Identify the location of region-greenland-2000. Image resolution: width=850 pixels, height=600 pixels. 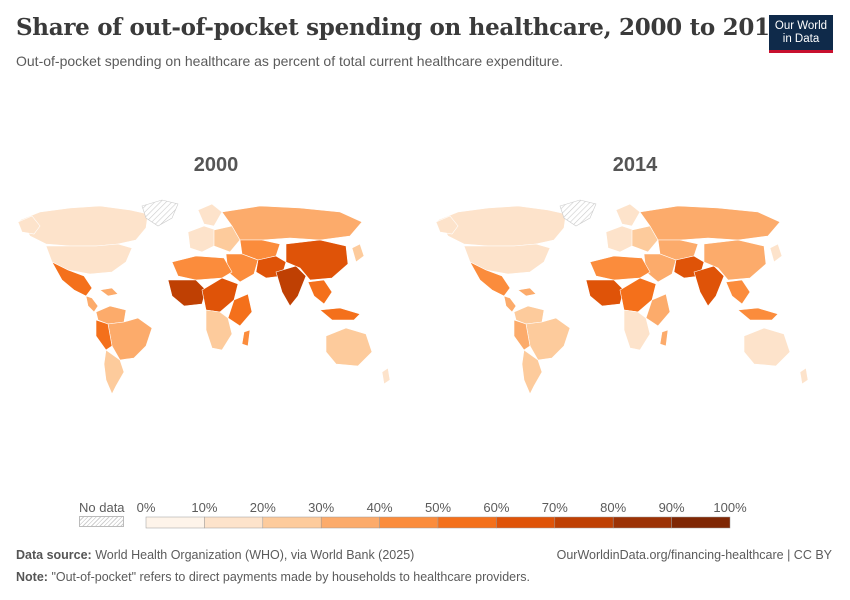
(160, 213).